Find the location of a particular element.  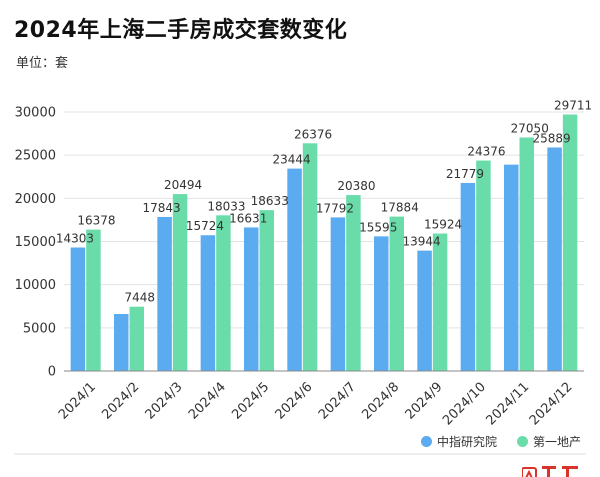

data-label: 14303 is located at coordinates (75, 239).